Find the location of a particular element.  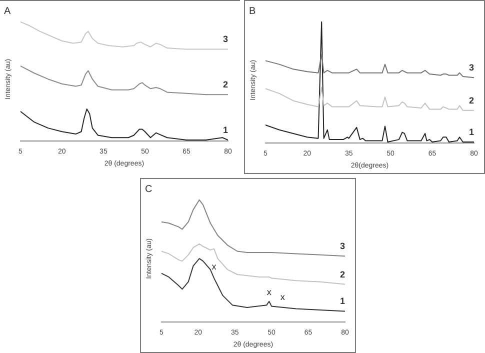

chart-title: B is located at coordinates (252, 11).